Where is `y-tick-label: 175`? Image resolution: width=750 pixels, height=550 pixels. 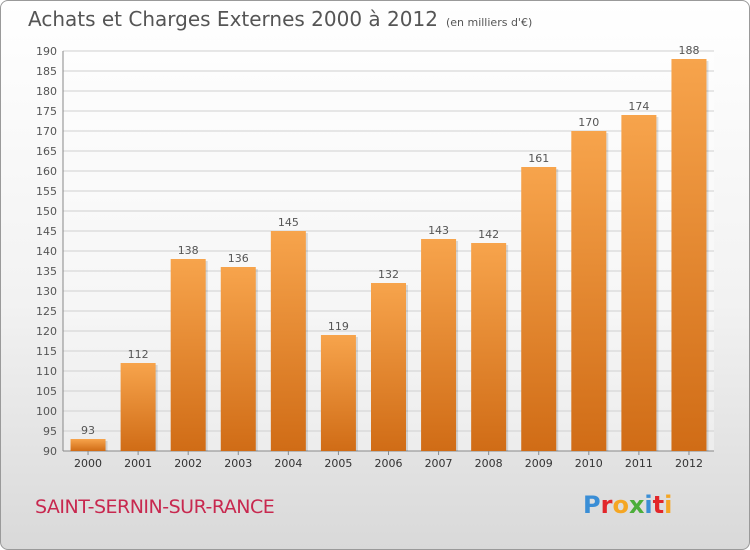
y-tick-label: 175 is located at coordinates (46, 111).